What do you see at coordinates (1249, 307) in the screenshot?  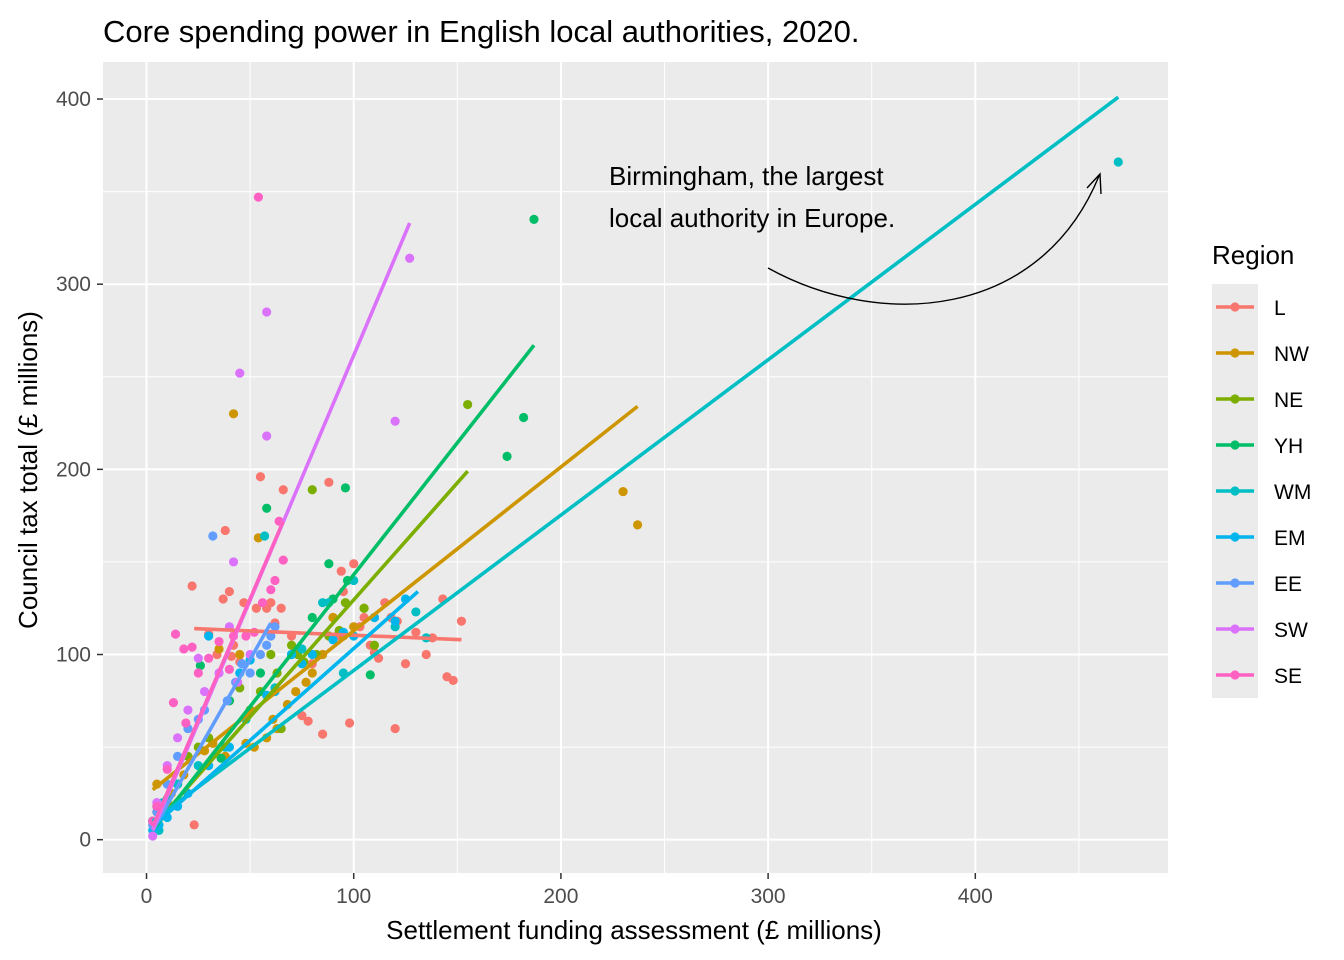 I see `legend-item-L: L` at bounding box center [1249, 307].